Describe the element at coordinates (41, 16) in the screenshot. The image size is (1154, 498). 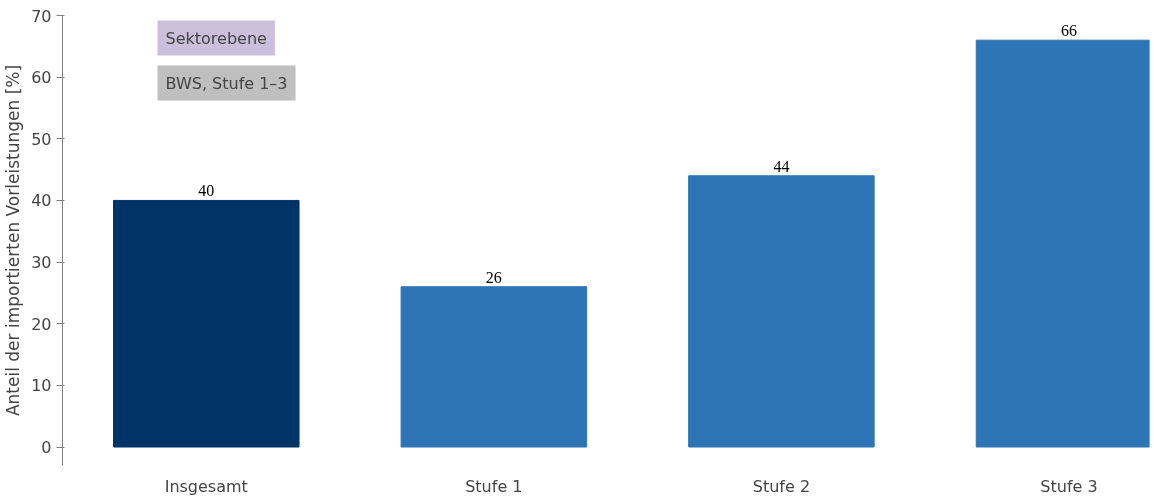
I see `y-tick-label: 70` at that location.